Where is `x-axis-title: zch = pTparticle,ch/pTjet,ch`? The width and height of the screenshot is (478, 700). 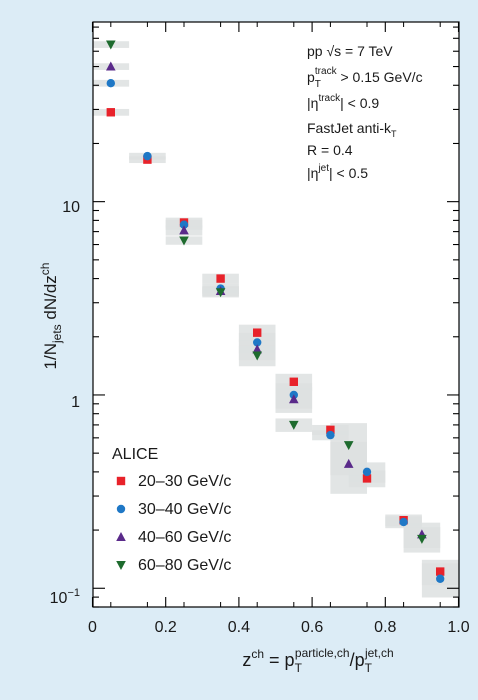
x-axis-title: zch = pTparticle,ch/pTjet,ch is located at coordinates (317, 660).